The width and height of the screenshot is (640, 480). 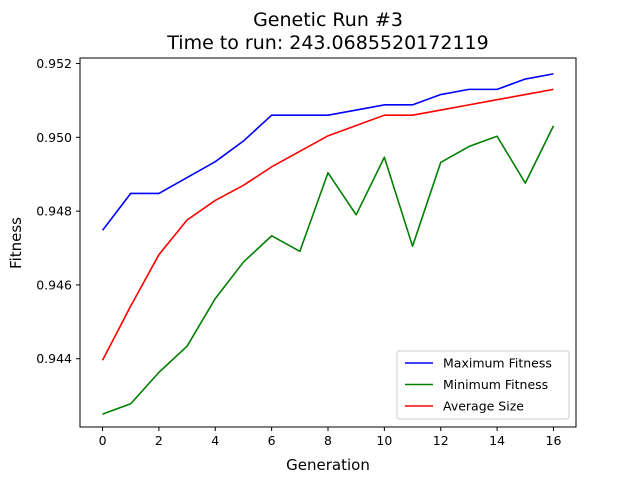 I want to click on y-tick-label: 0.948, so click(x=54, y=211).